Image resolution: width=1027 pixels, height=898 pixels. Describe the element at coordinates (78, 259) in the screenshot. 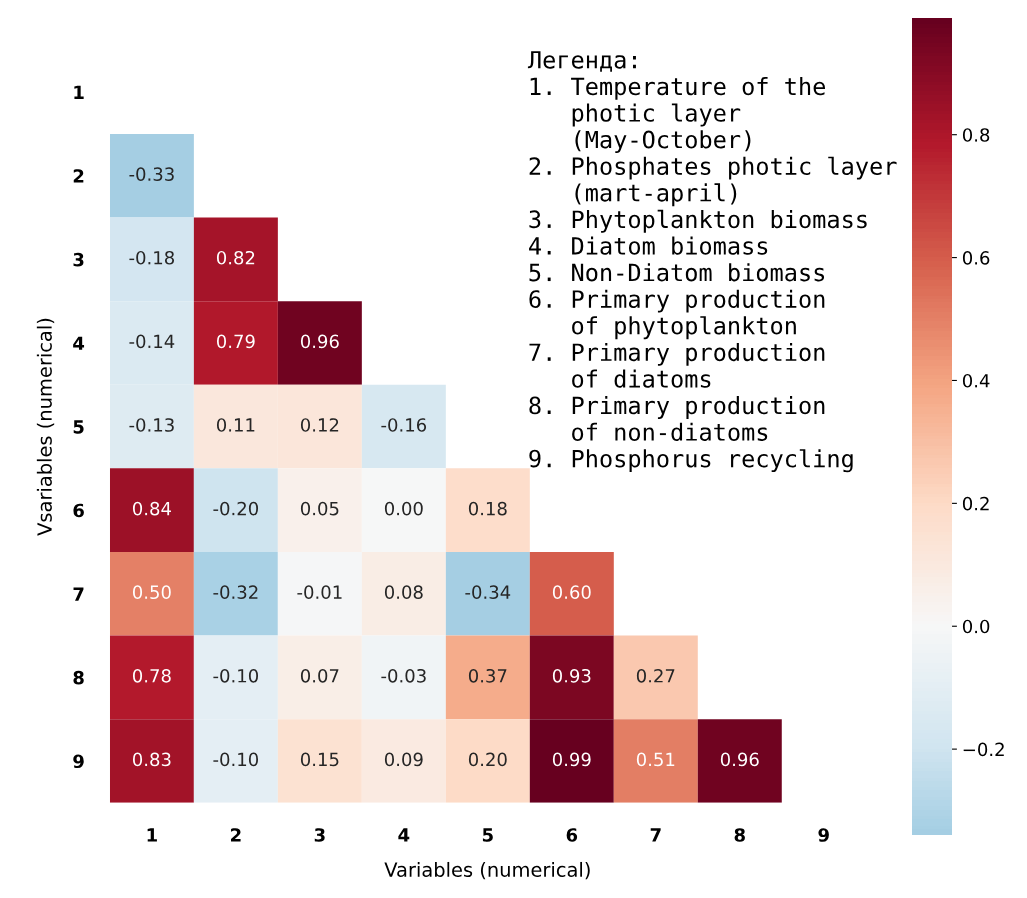

I see `y-tick-label: 3` at that location.